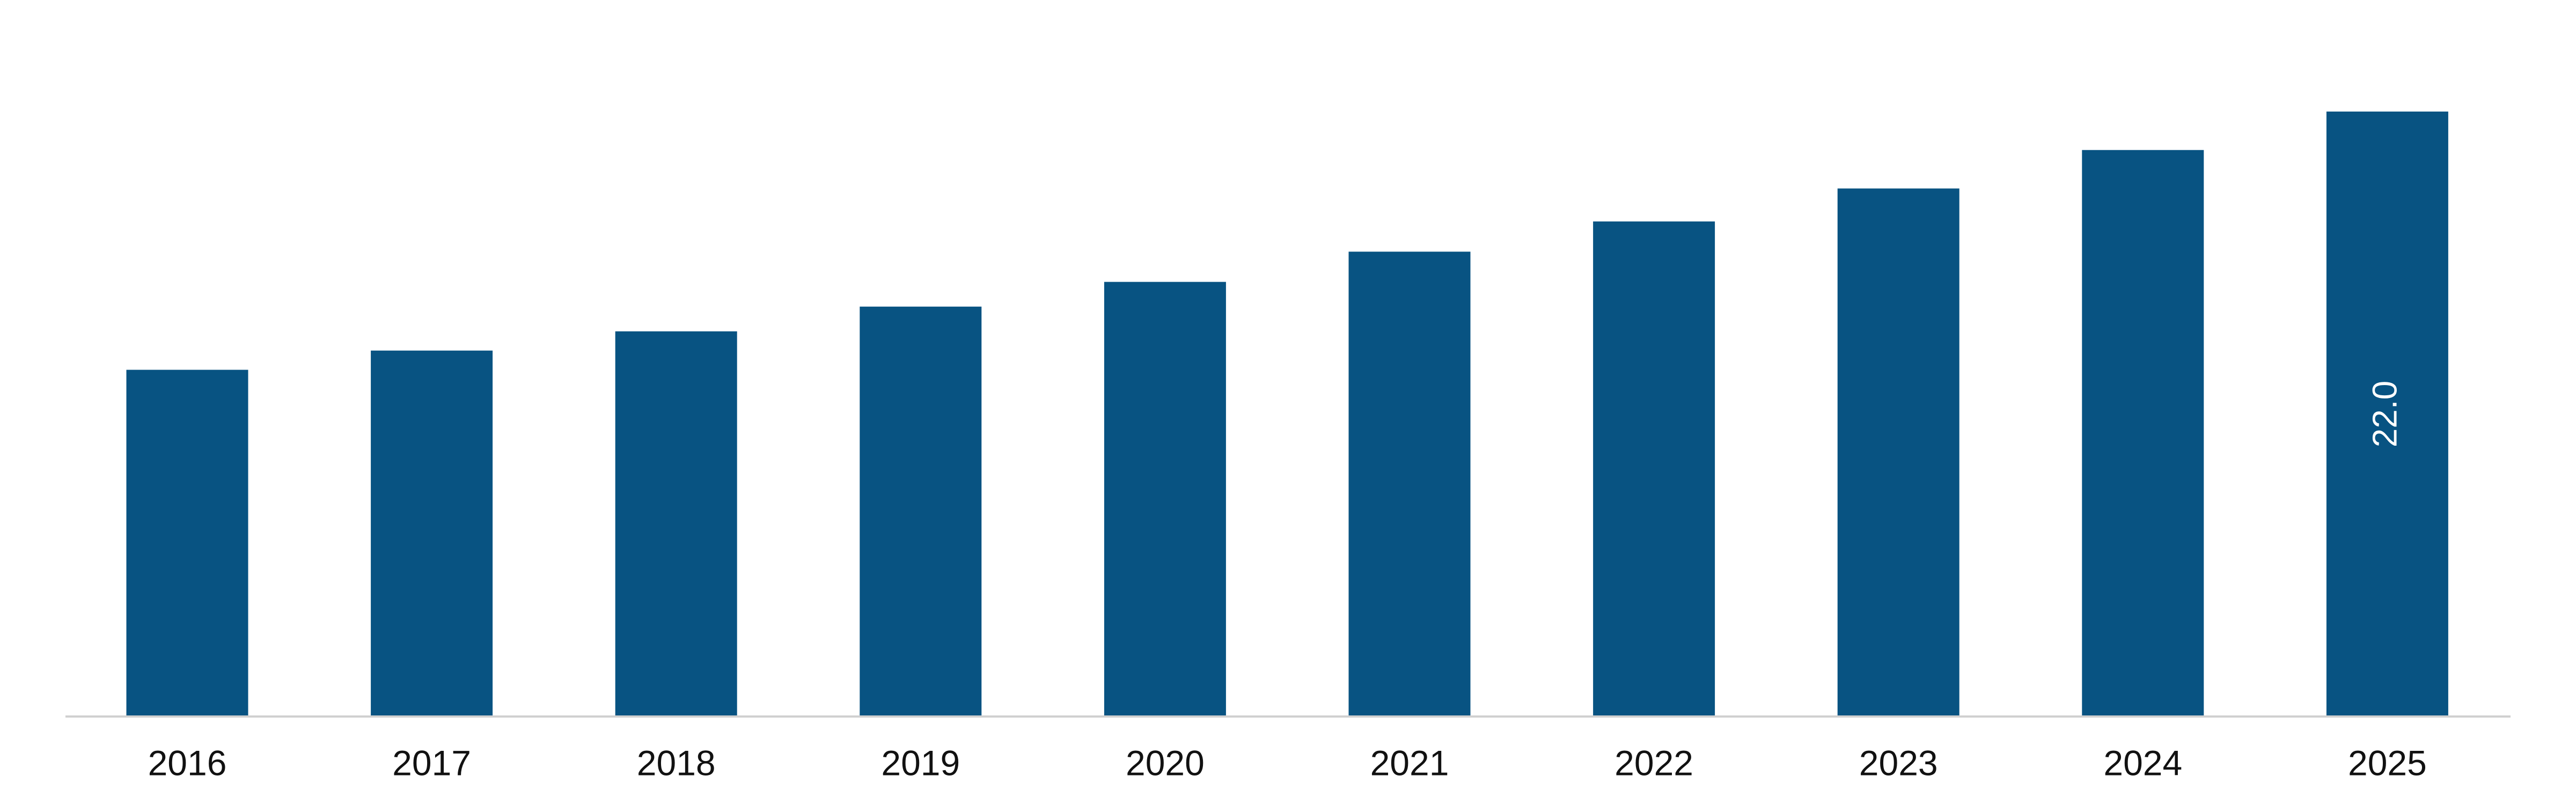 This screenshot has width=2576, height=805. Describe the element at coordinates (2387, 762) in the screenshot. I see `x-tick-label: 2025` at that location.